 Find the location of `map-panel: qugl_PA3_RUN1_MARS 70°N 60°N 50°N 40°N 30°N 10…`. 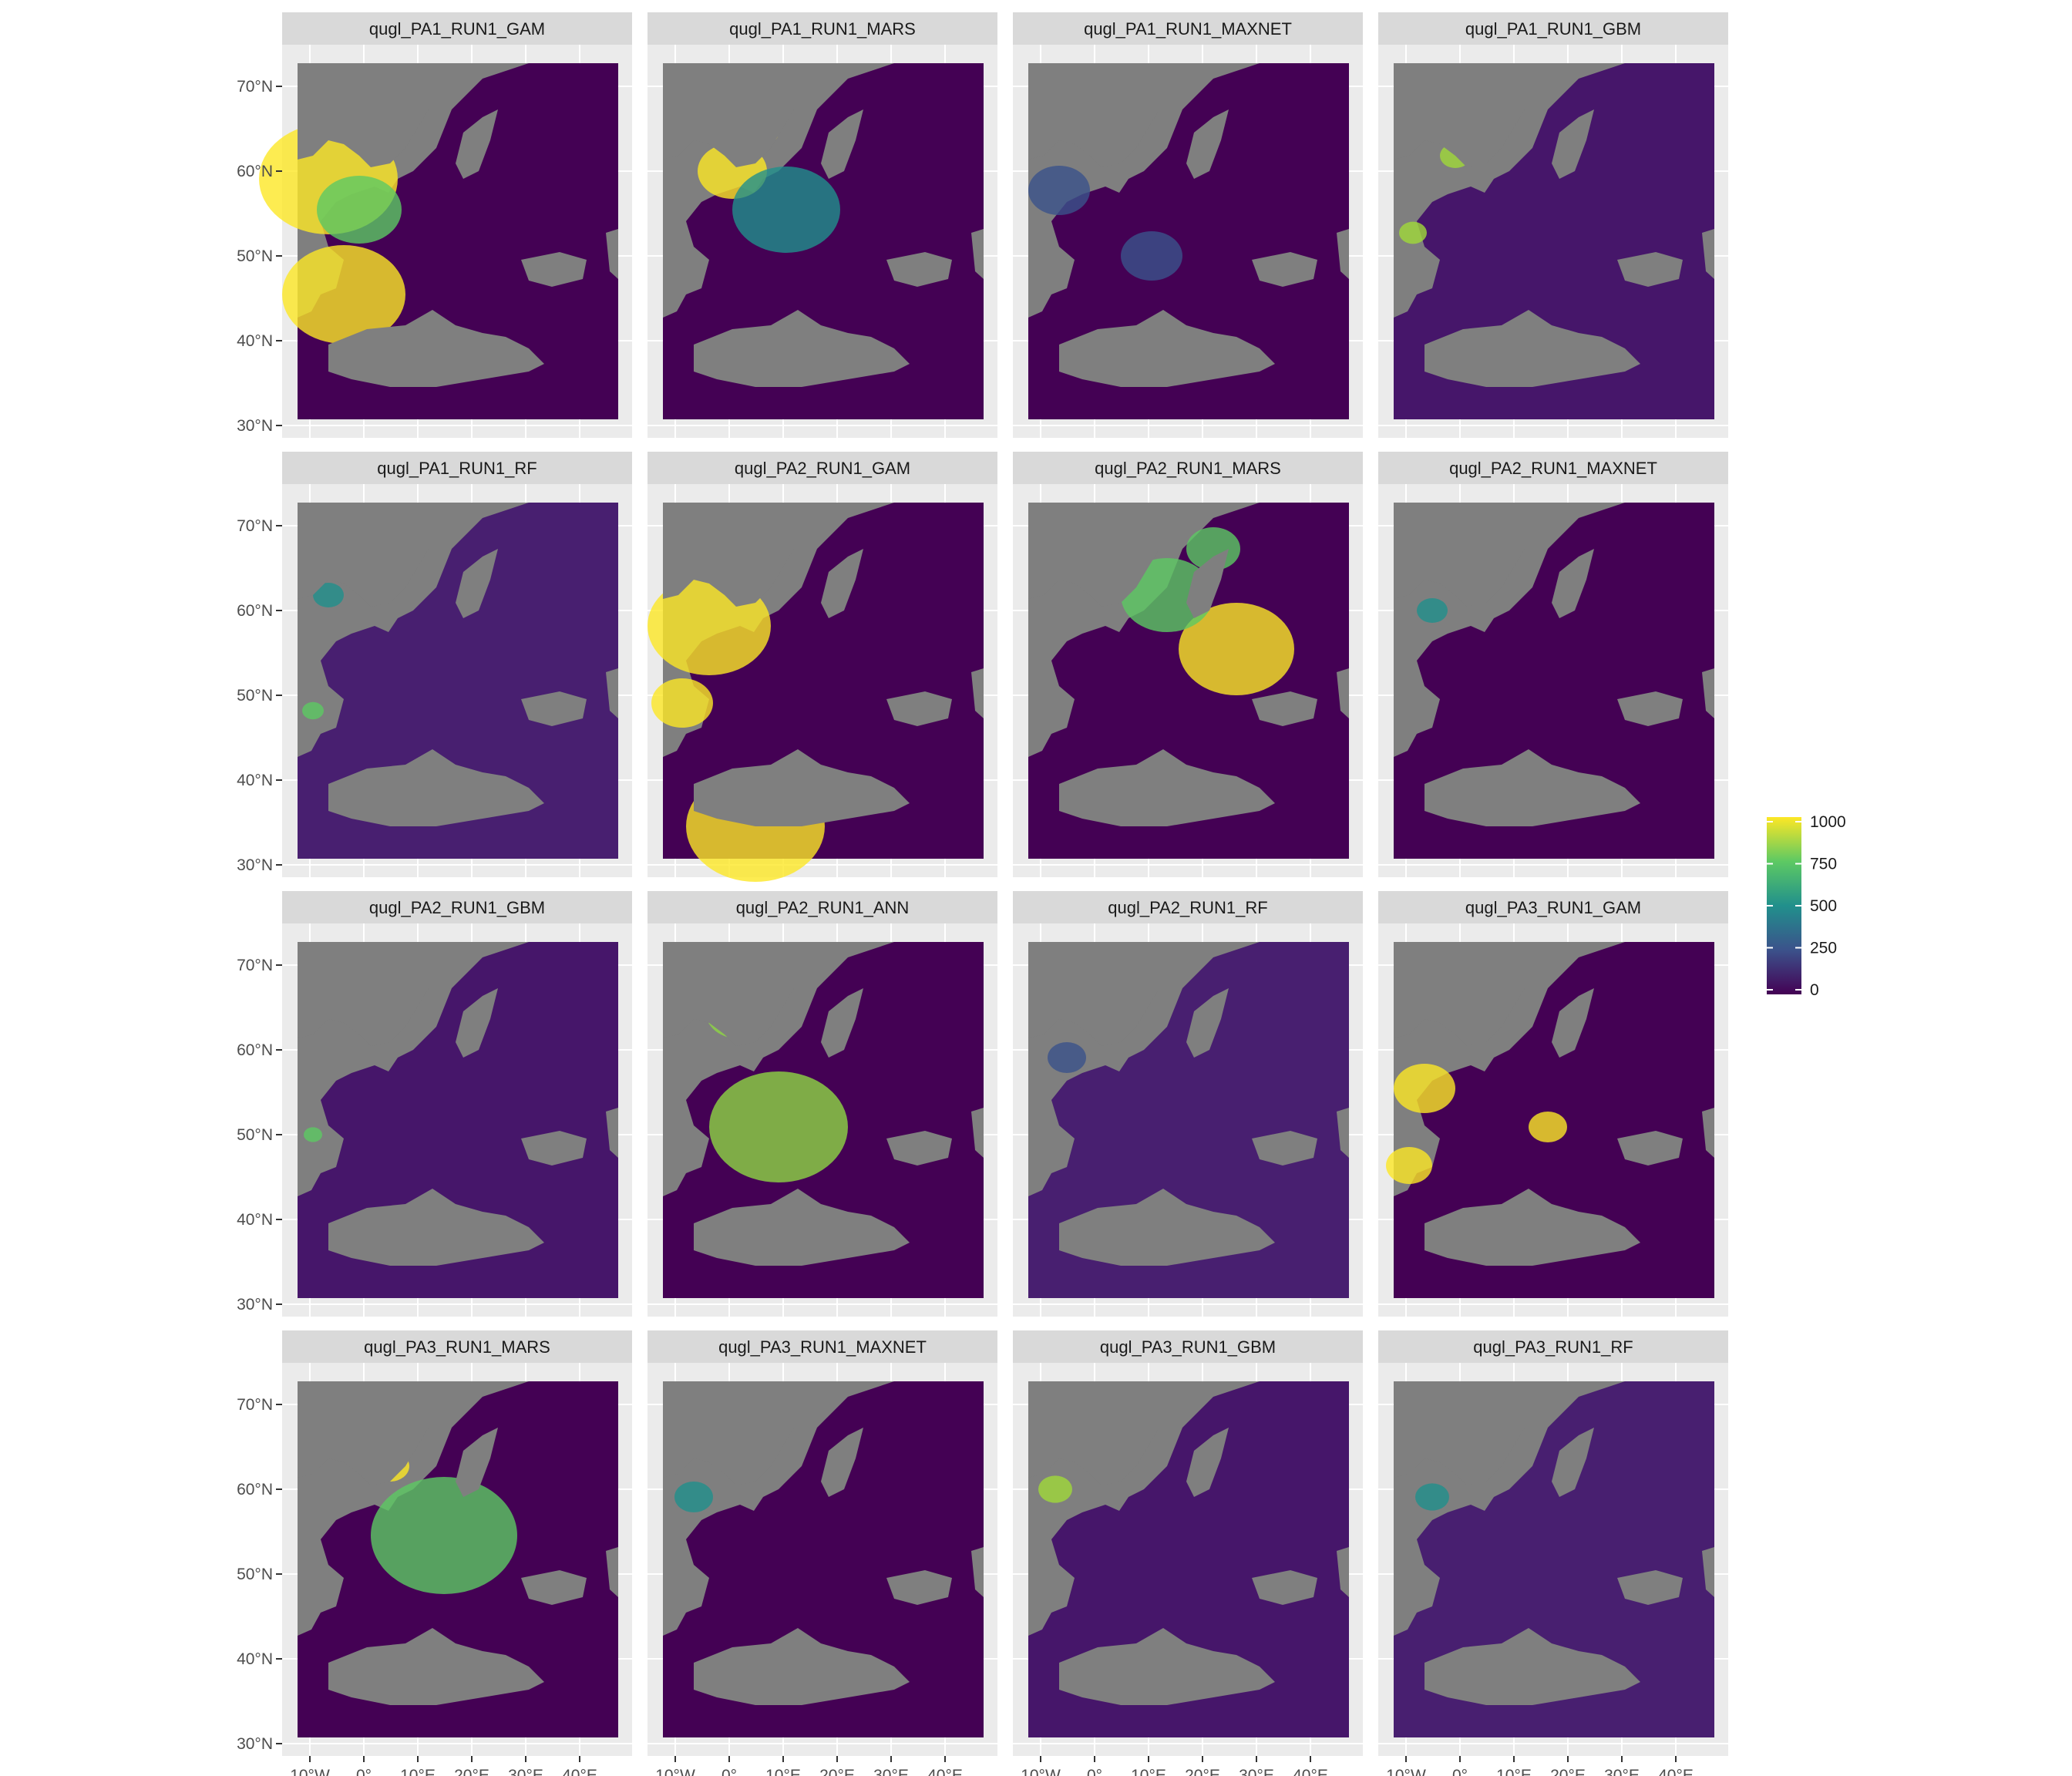

map-panel: qugl_PA3_RUN1_MARS 70°N 60°N 50°N 40°N 30°N 10… is located at coordinates (435, 1553).